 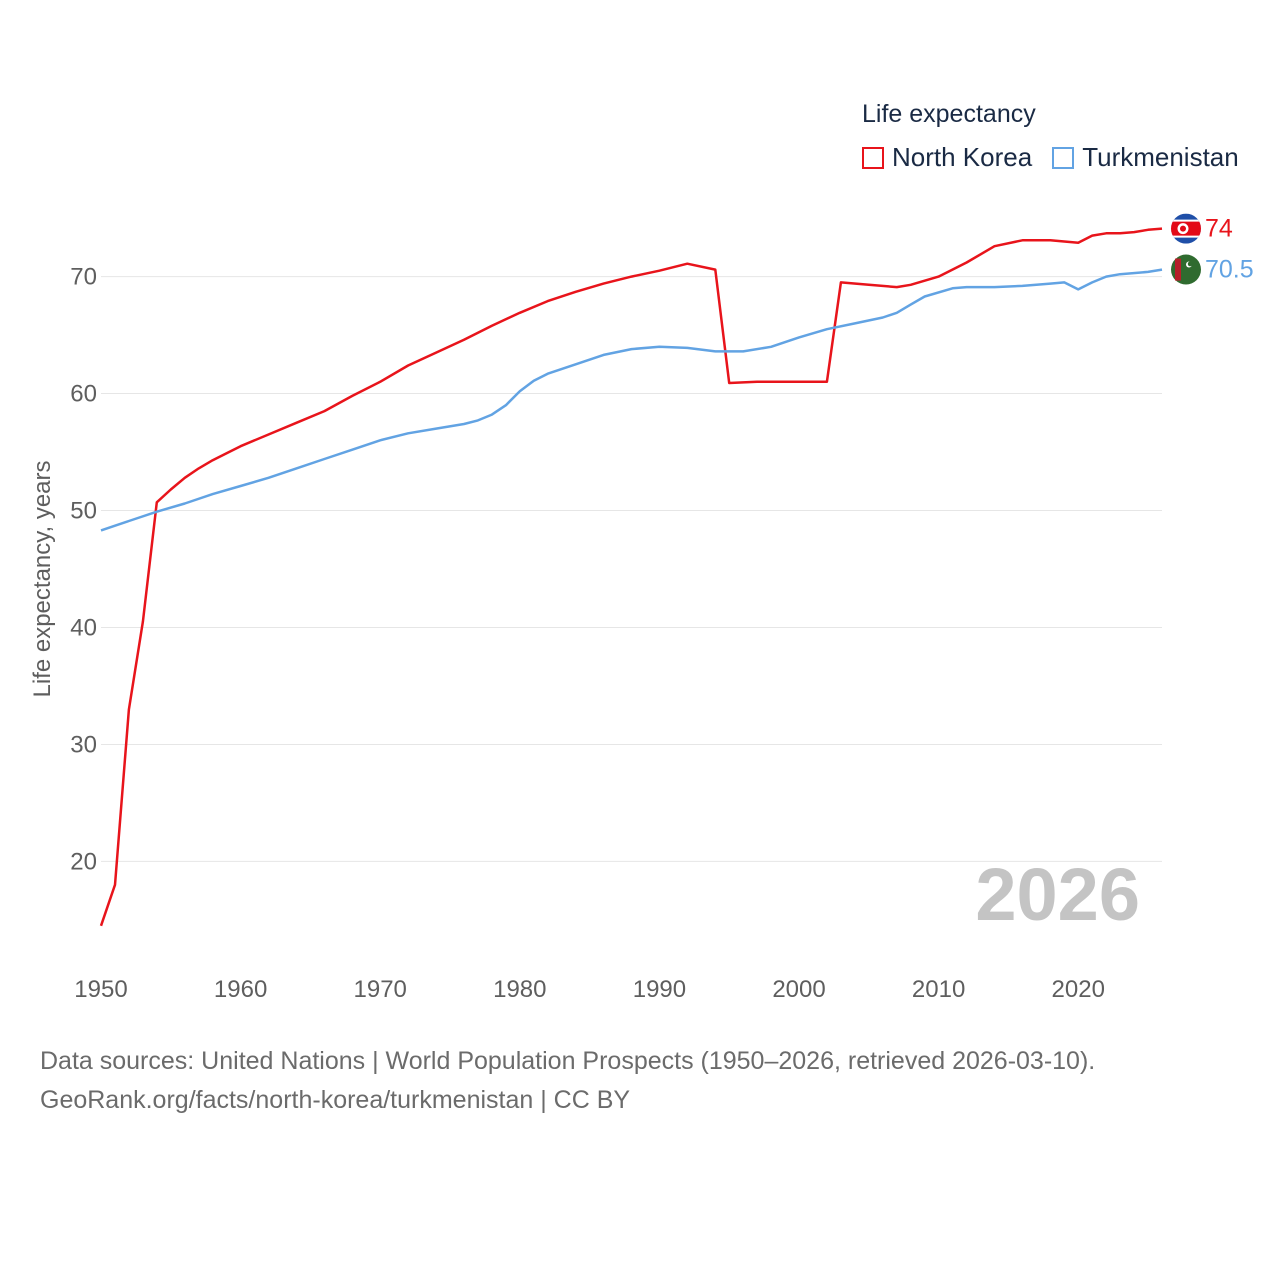 What do you see at coordinates (1186, 228) in the screenshot?
I see `flag-north-korea-icon` at bounding box center [1186, 228].